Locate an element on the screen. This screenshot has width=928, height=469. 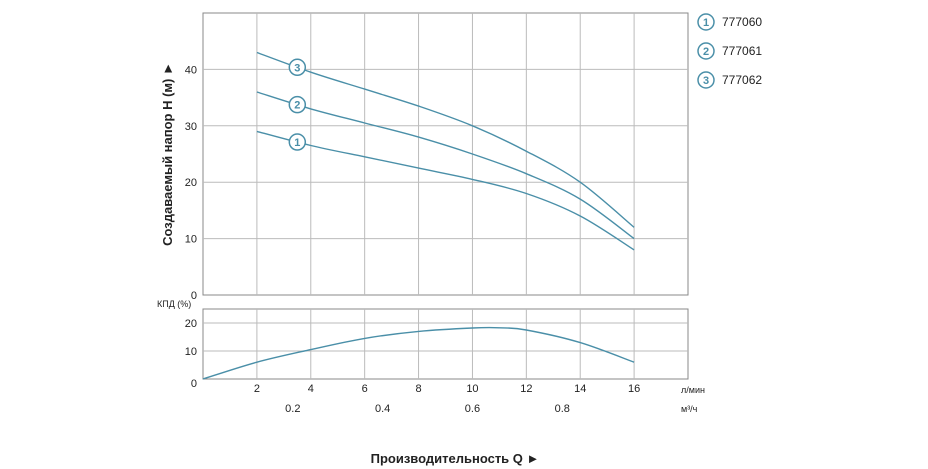
efficiency-plot-frame is located at coordinates (445, 344).